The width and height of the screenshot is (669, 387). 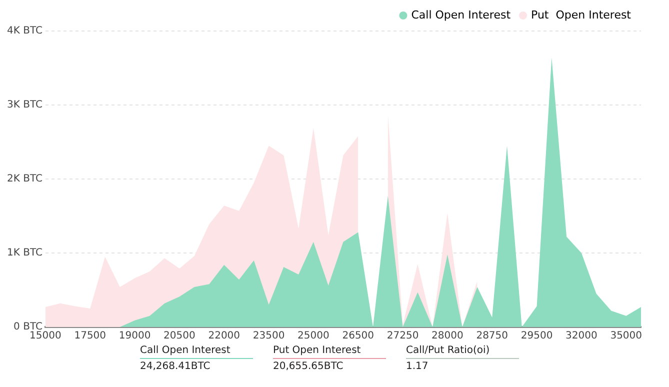 What do you see at coordinates (462, 352) in the screenshot?
I see `text: Call/Put Ratio(oi)` at bounding box center [462, 352].